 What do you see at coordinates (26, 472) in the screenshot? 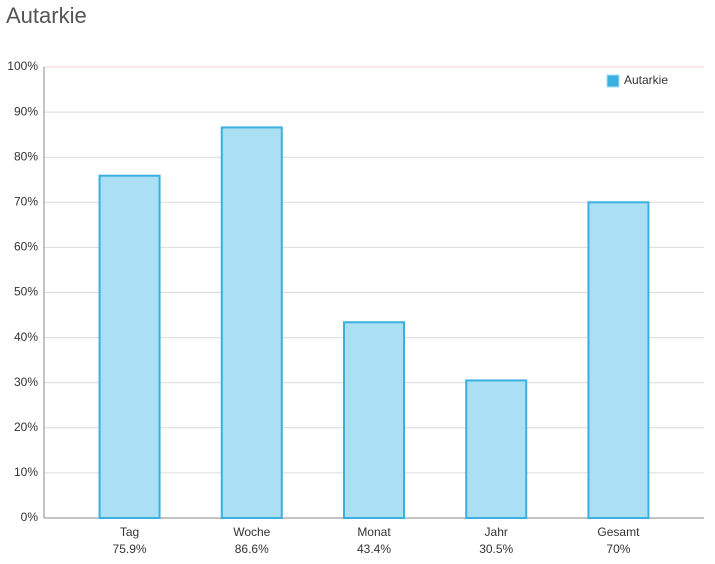
I see `y-tick-label: 10%` at bounding box center [26, 472].